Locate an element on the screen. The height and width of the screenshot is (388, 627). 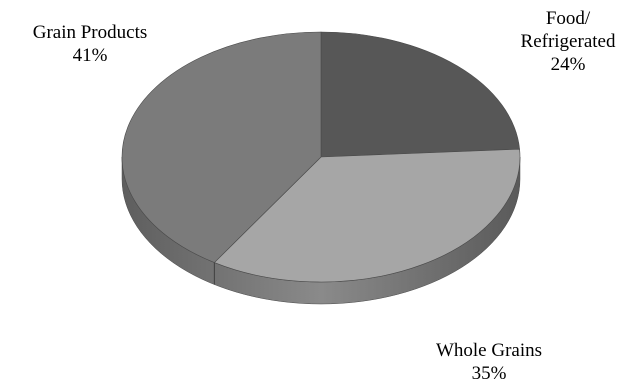
pie-value-label: 24% is located at coordinates (568, 64).